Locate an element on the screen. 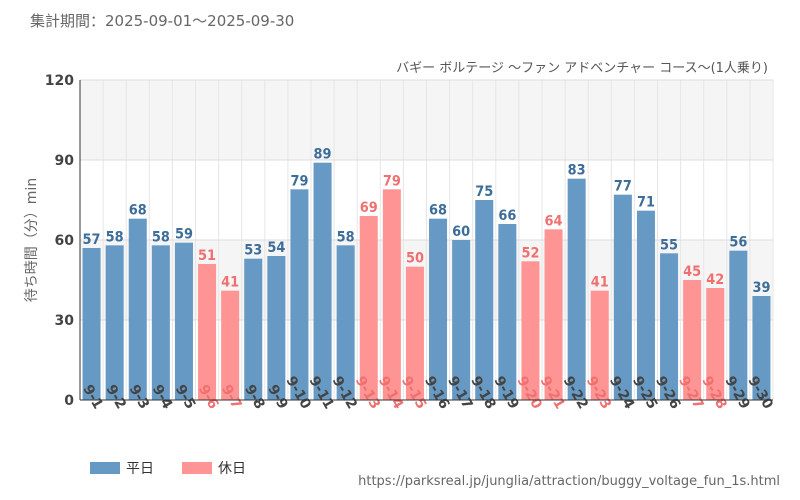 This screenshot has width=800, height=500. data-label-9-27: 45 is located at coordinates (692, 272).